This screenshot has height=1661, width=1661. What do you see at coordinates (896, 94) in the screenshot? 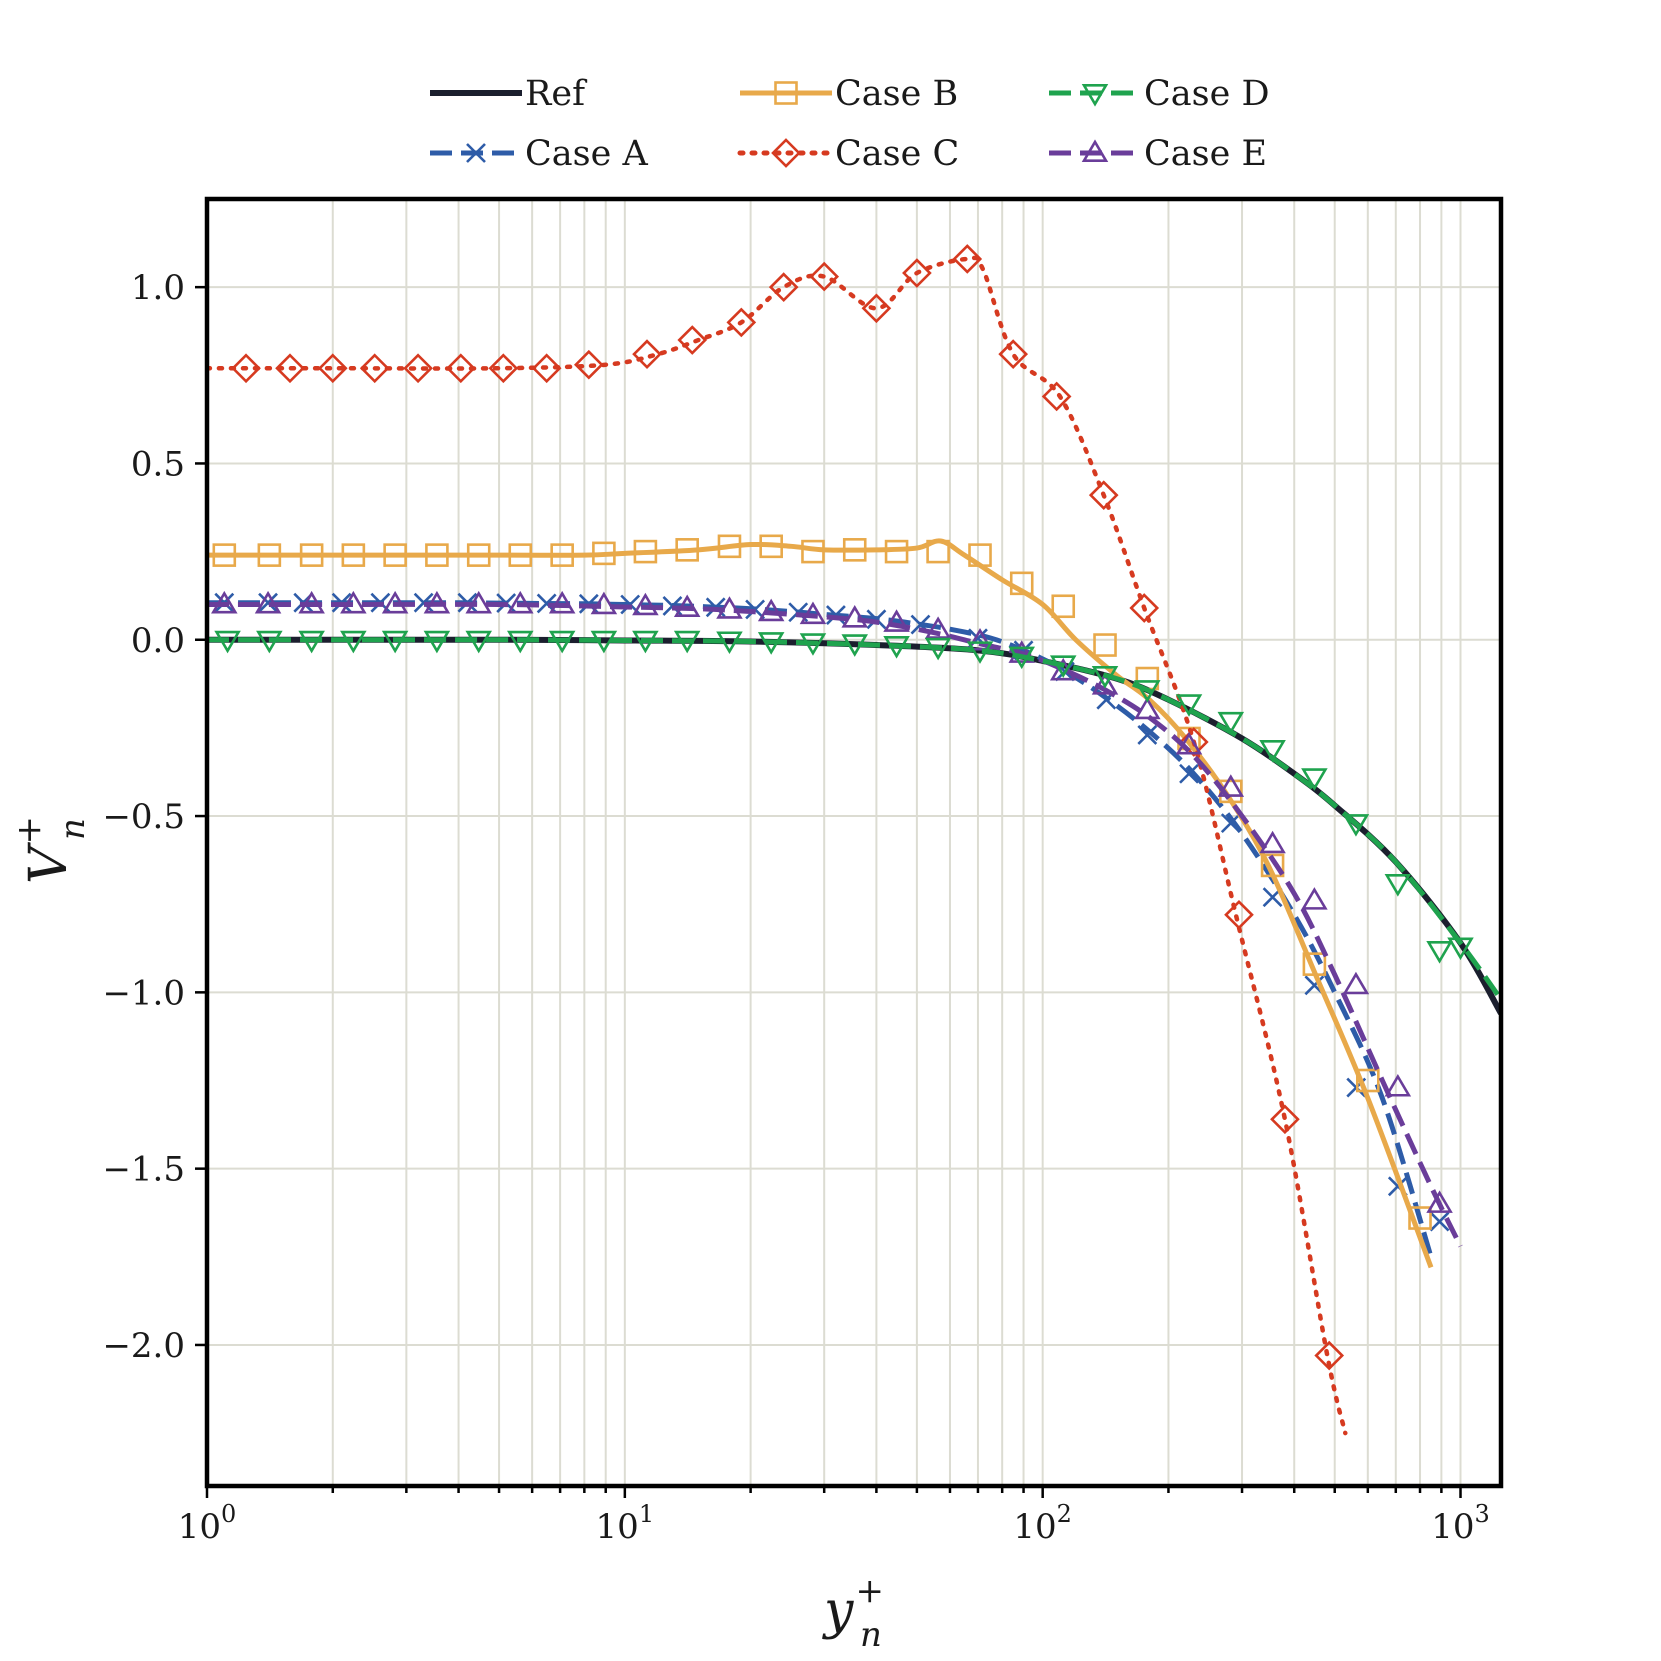
I see `legend-label-case-b: Case B` at bounding box center [896, 94].